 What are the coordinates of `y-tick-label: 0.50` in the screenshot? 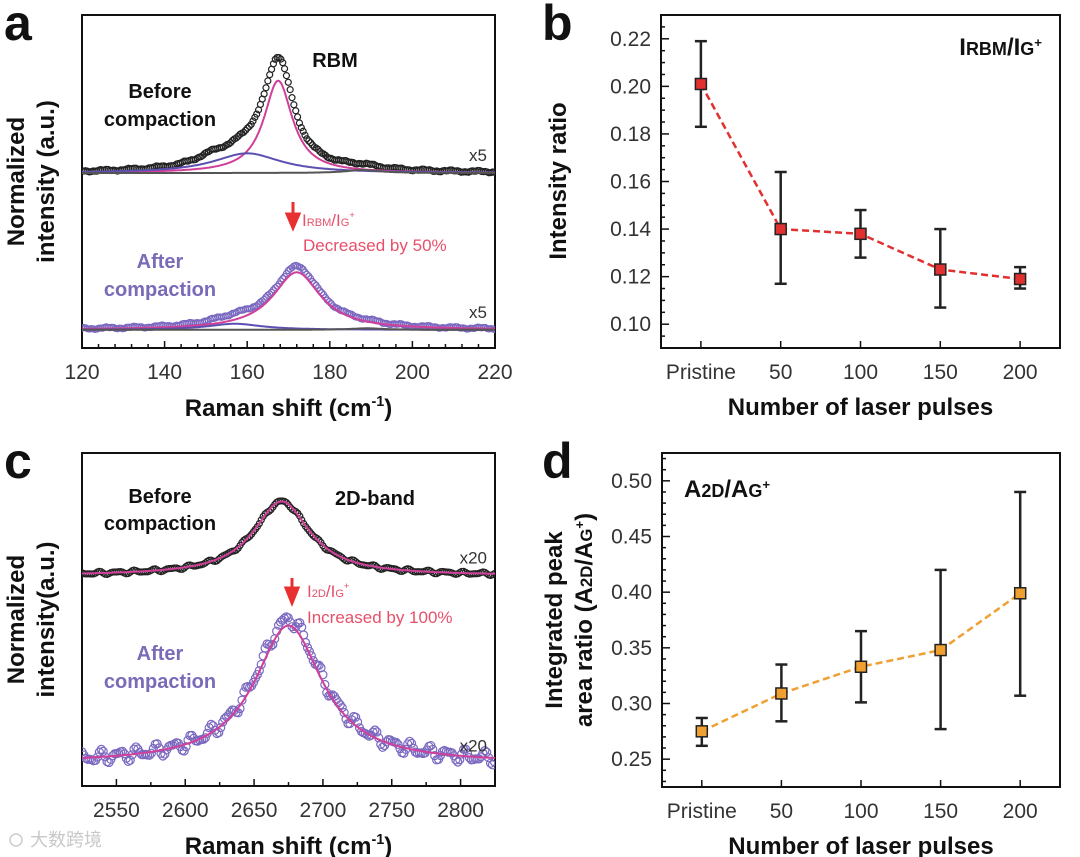 It's located at (631, 481).